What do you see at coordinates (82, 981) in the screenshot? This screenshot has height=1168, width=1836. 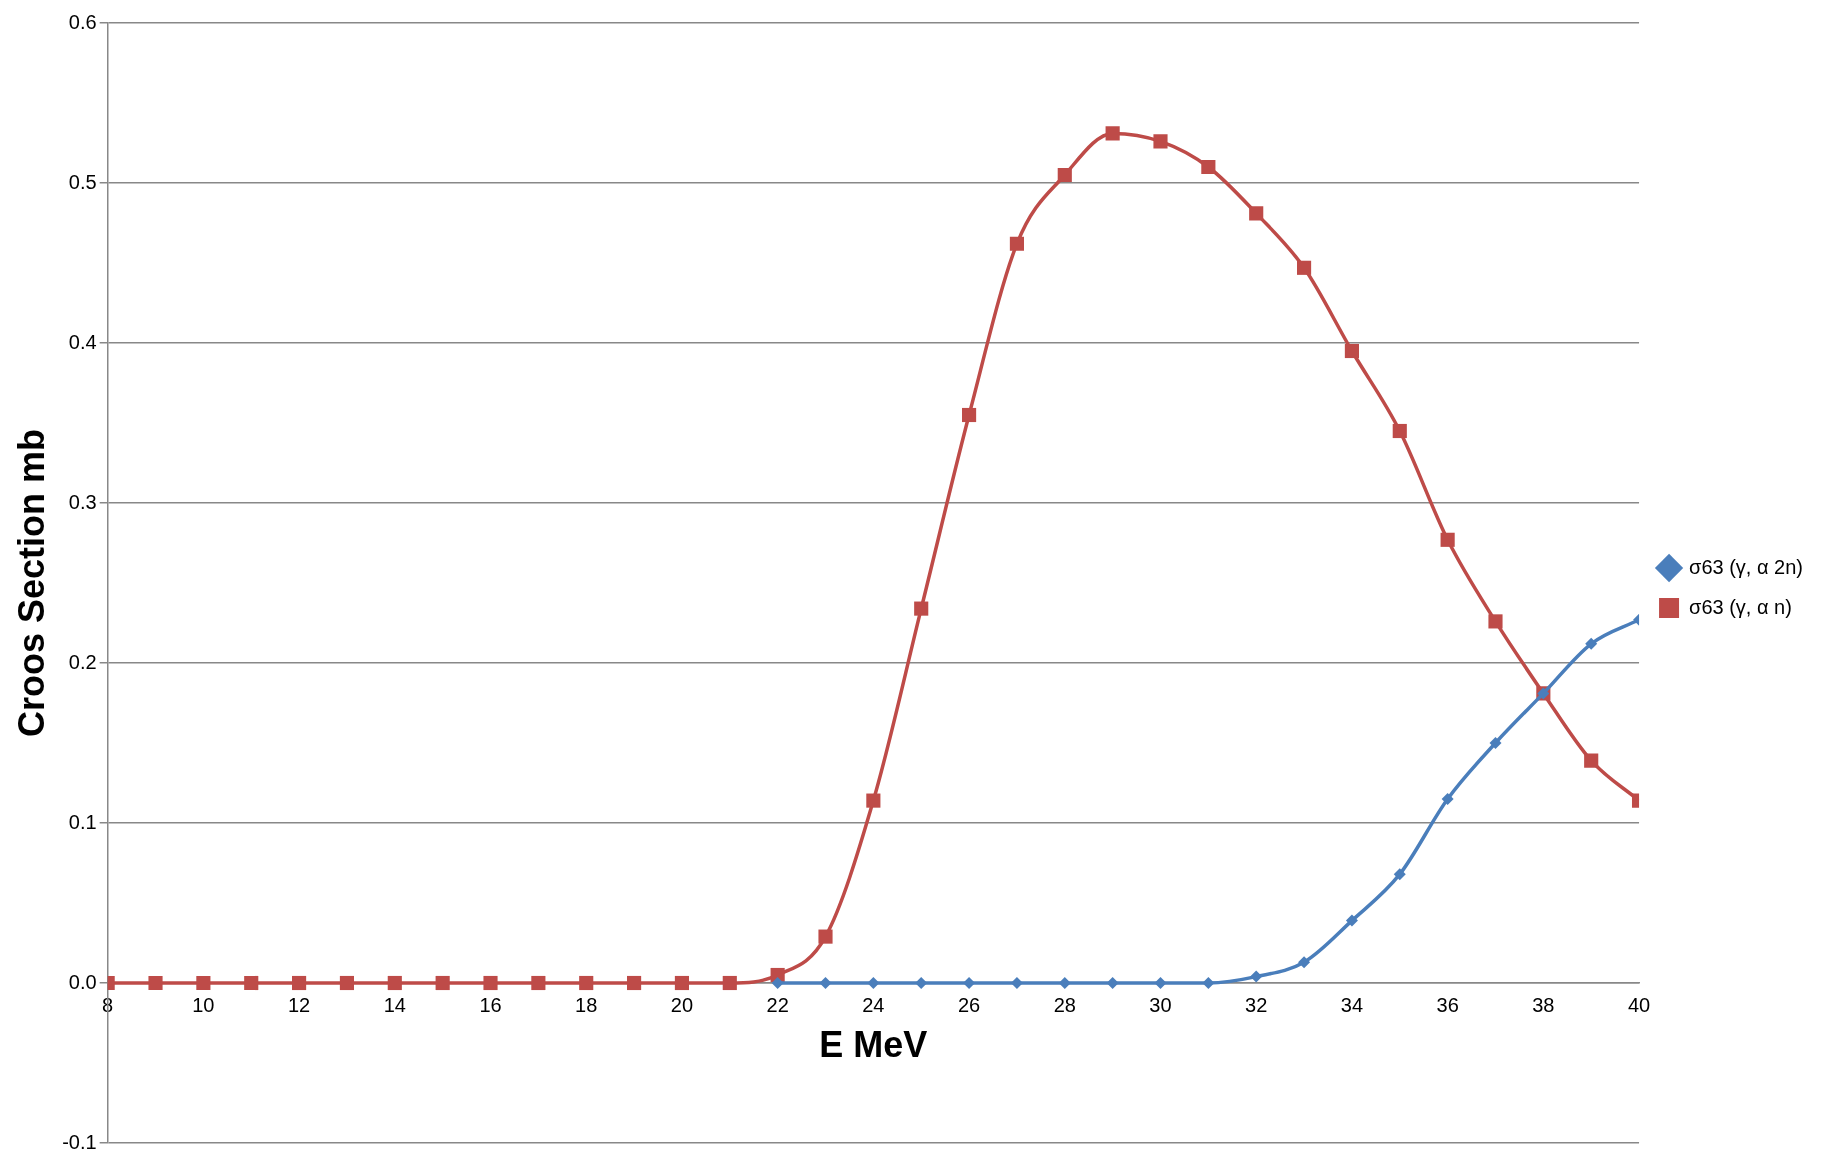 I see `y-tick-label: 0.0` at bounding box center [82, 981].